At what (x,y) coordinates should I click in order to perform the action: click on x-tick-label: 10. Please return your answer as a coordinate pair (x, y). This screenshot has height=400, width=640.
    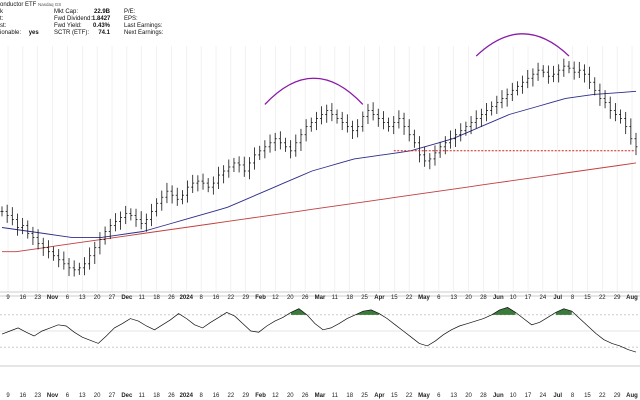
    Looking at the image, I should click on (513, 396).